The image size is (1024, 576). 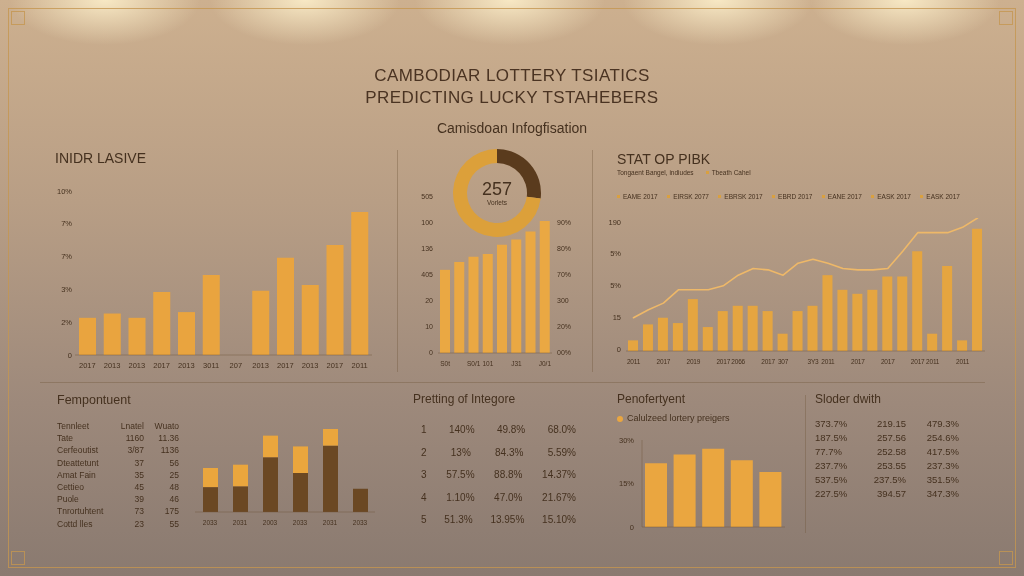 What do you see at coordinates (76, 474) in the screenshot?
I see `text: Amat Fain` at bounding box center [76, 474].